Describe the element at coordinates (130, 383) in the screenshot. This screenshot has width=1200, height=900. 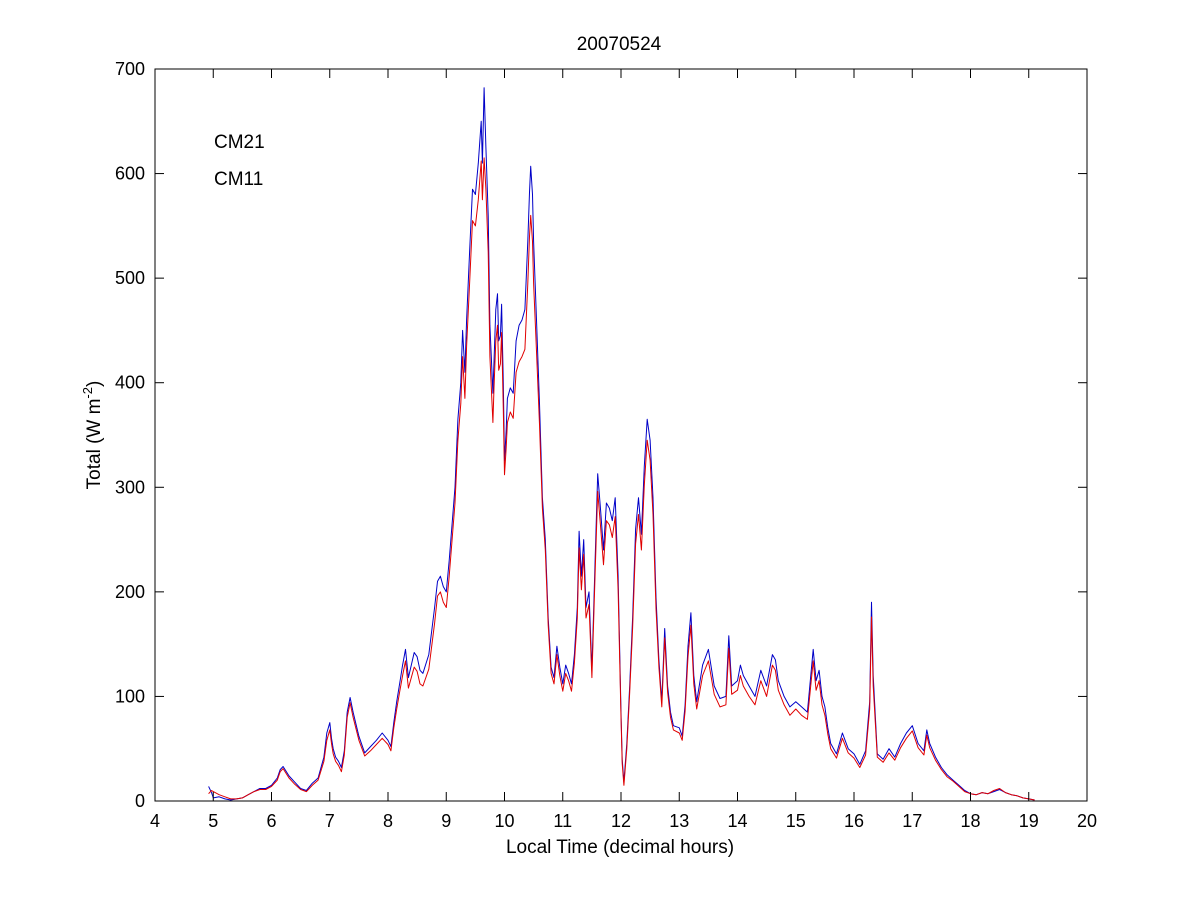
I see `y-tick-label: 400` at that location.